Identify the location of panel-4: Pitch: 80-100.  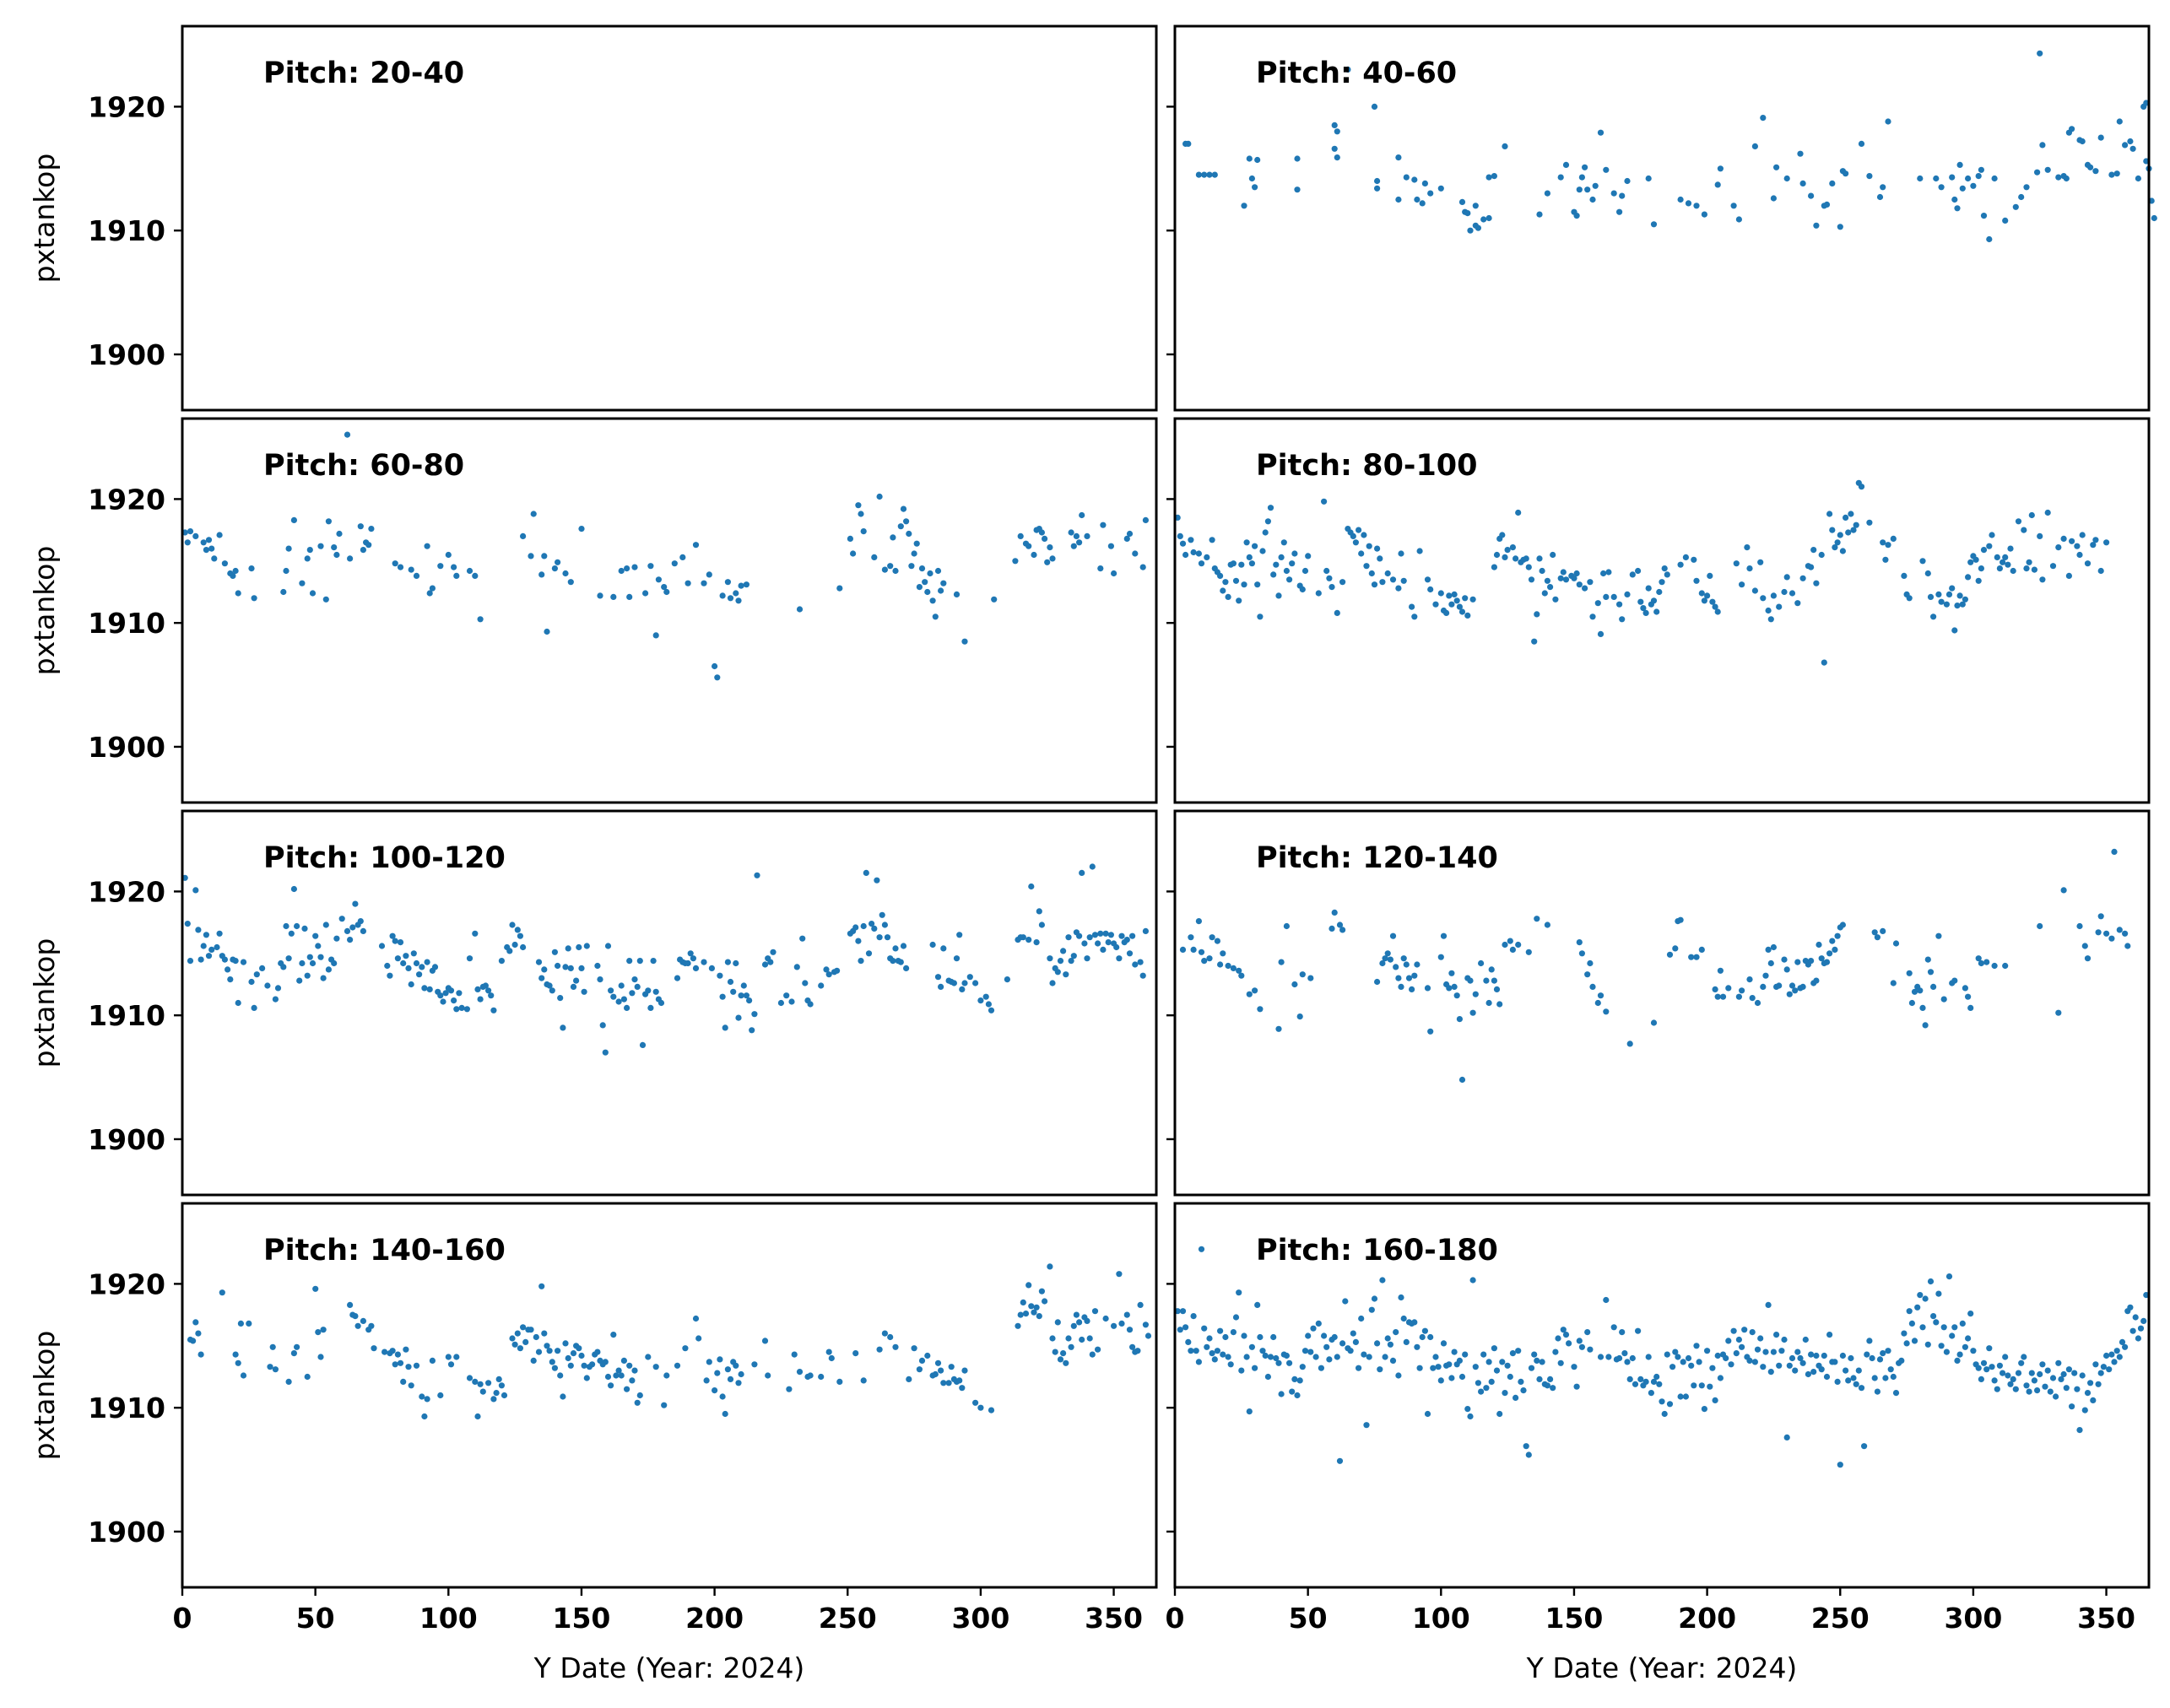
(1658, 610).